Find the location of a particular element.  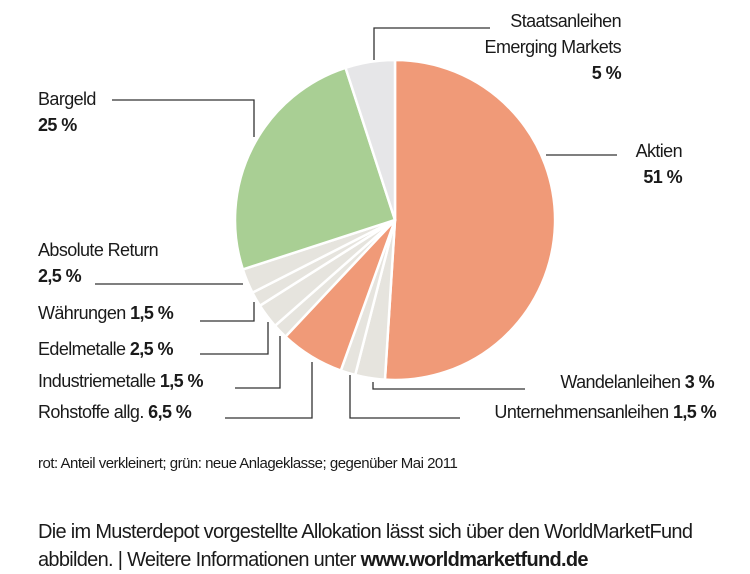

leader-line-unternehmensanleihen is located at coordinates (404, 397).